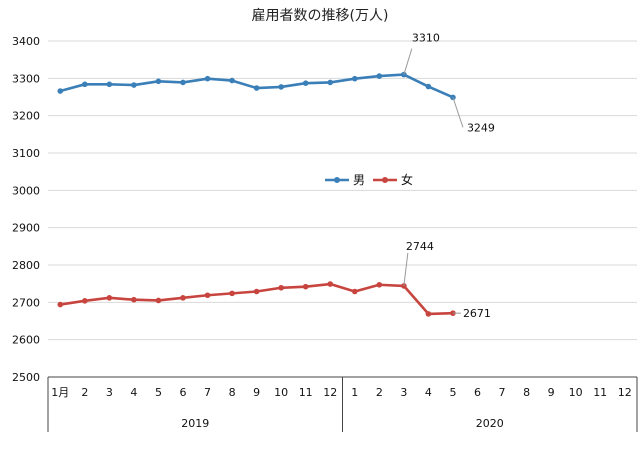  Describe the element at coordinates (354, 392) in the screenshot. I see `x-tick-label: 1` at that location.